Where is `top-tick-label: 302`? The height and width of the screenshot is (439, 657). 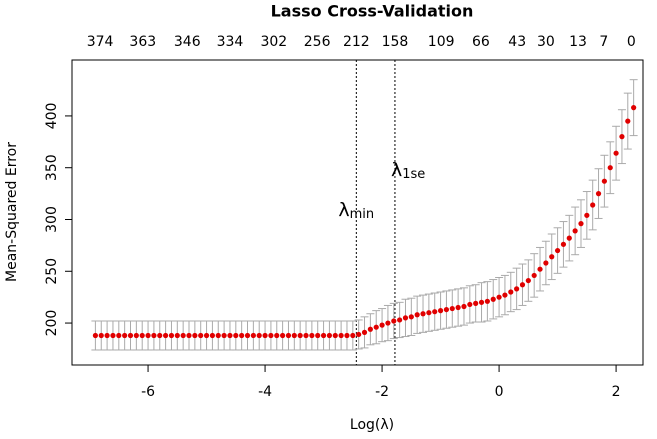
top-tick-label: 302 is located at coordinates (273, 42).